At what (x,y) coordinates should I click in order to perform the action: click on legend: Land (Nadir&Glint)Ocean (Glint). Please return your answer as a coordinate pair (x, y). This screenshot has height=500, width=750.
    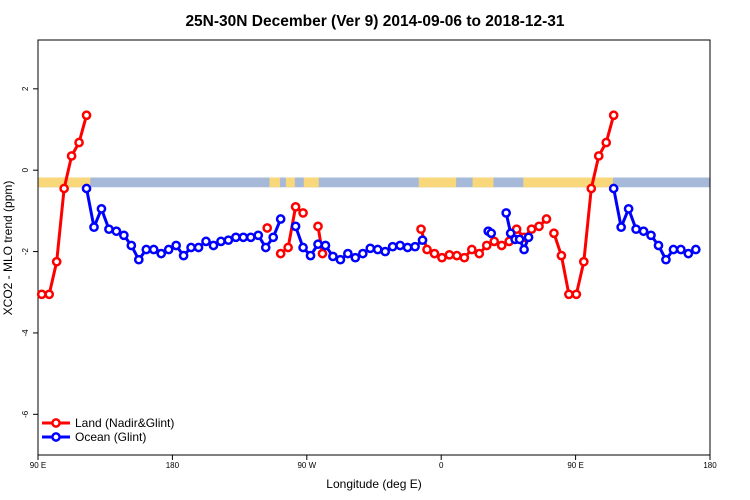
    Looking at the image, I should click on (108, 430).